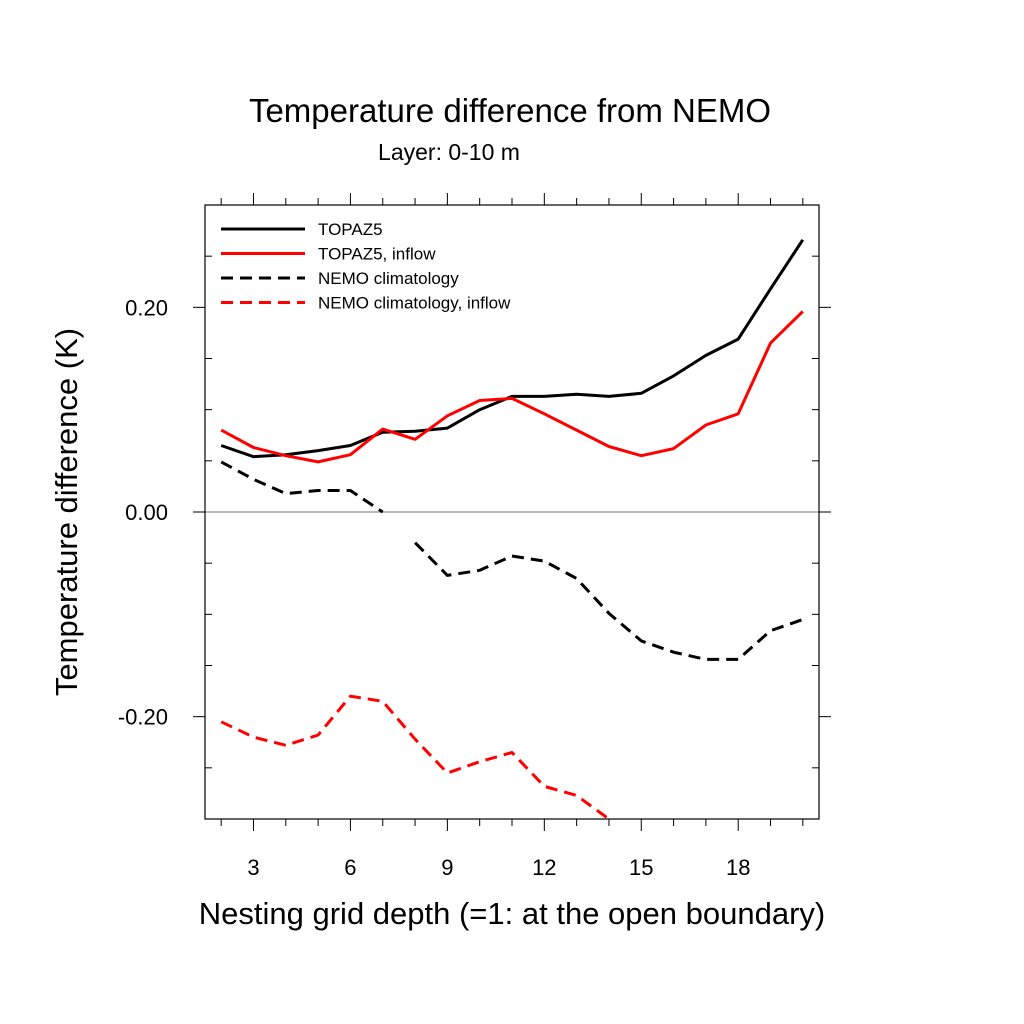 This screenshot has width=1024, height=1024. Describe the element at coordinates (510, 110) in the screenshot. I see `chart-title: Temperature difference from NEMO` at that location.